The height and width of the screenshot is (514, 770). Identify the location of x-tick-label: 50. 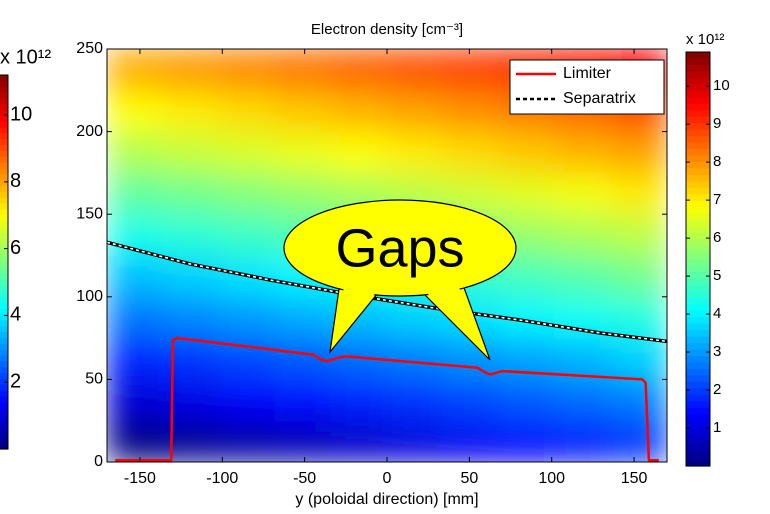
(469, 478).